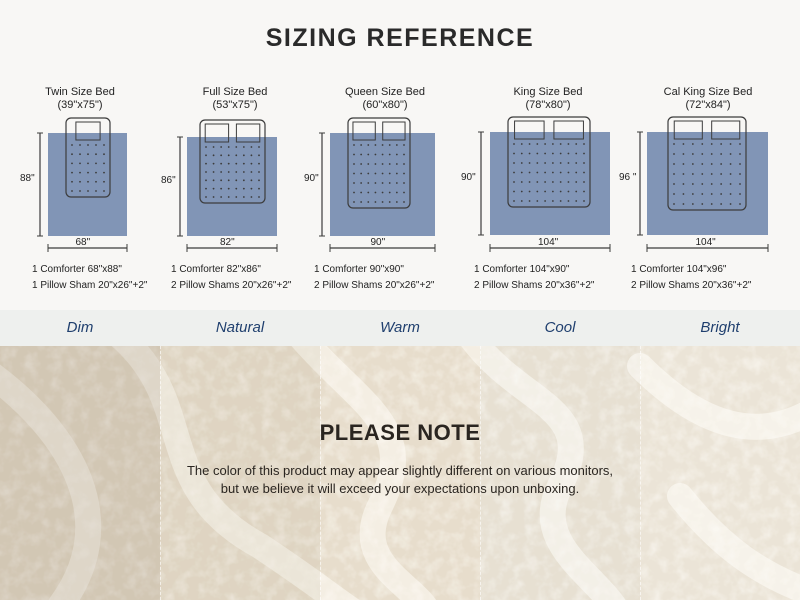  What do you see at coordinates (691, 285) in the screenshot?
I see `sham-spec: 2 Pillow Shams 20"x36"+2"` at bounding box center [691, 285].